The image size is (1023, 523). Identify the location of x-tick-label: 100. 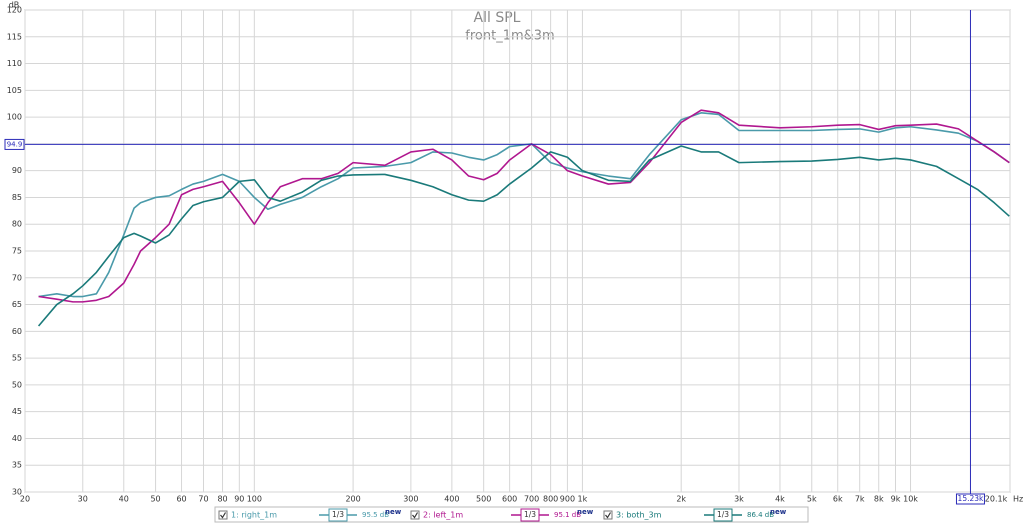
(254, 499).